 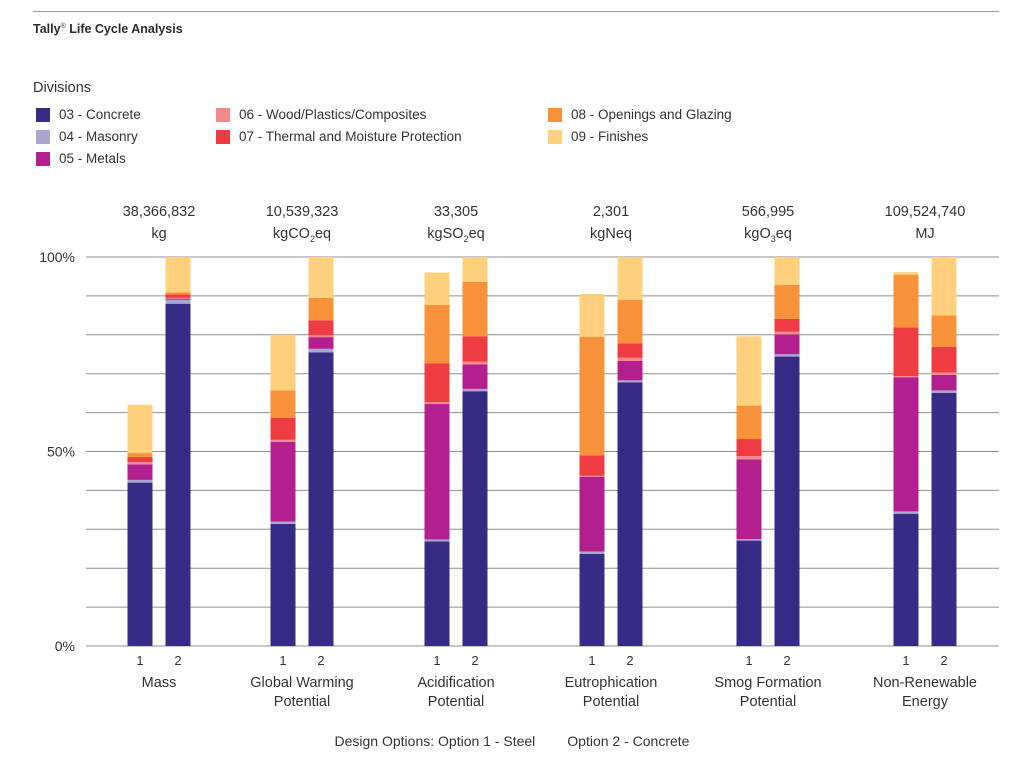 I want to click on legend-item-thermal: 07 - Thermal and Moisture Protection, so click(x=339, y=136).